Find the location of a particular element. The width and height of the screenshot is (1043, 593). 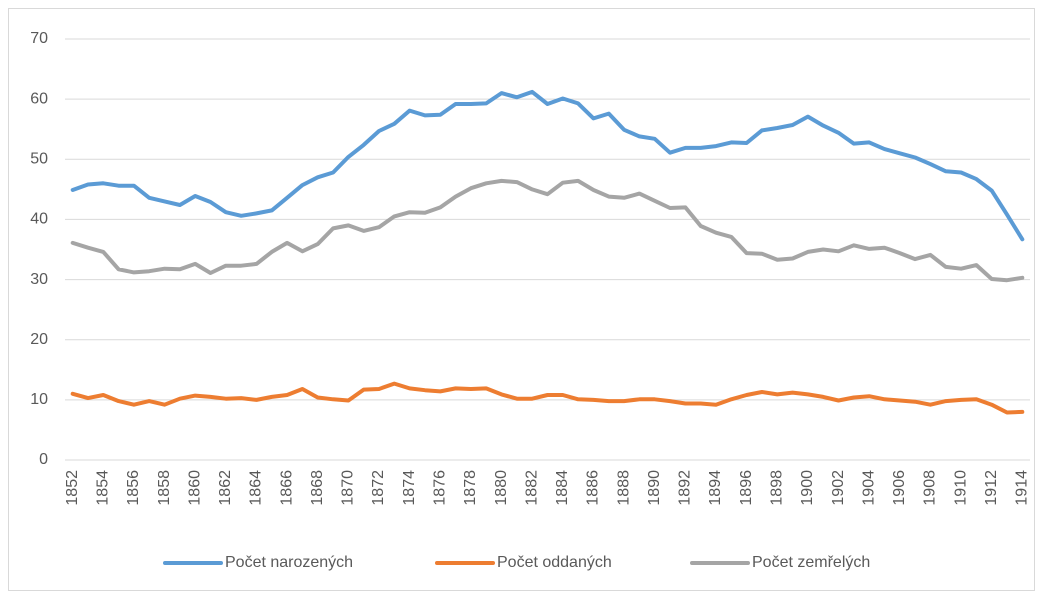

x-tick-label: 1866 is located at coordinates (286, 488).